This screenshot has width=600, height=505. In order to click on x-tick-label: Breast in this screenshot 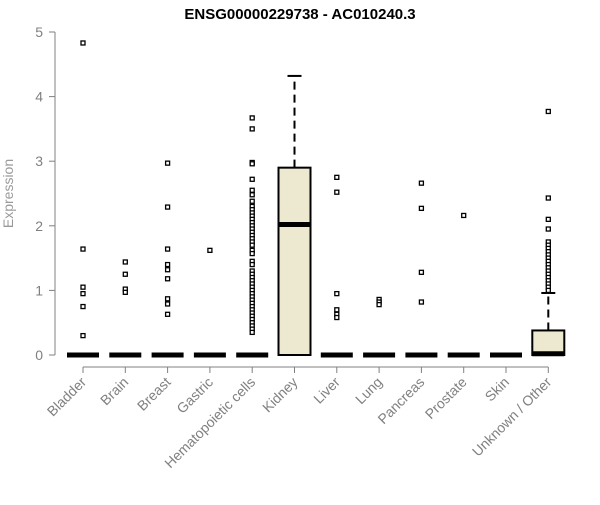, I will do `click(154, 394)`.